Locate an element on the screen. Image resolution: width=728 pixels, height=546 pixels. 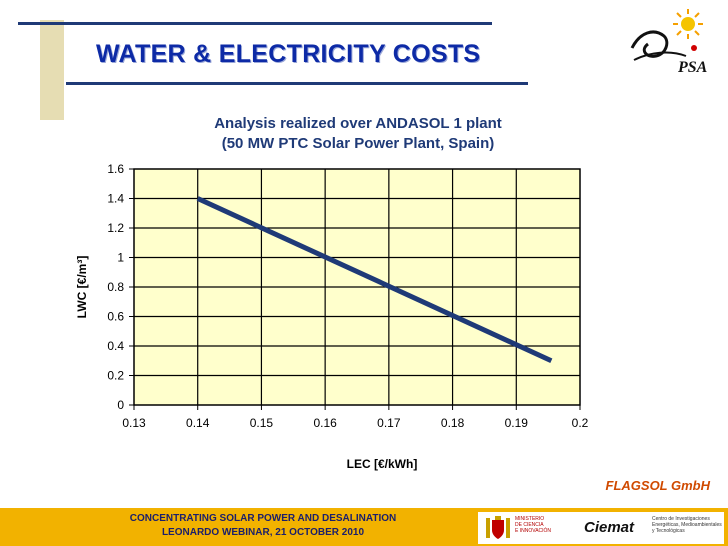
x-tick-label: 0.16 is located at coordinates (325, 423).